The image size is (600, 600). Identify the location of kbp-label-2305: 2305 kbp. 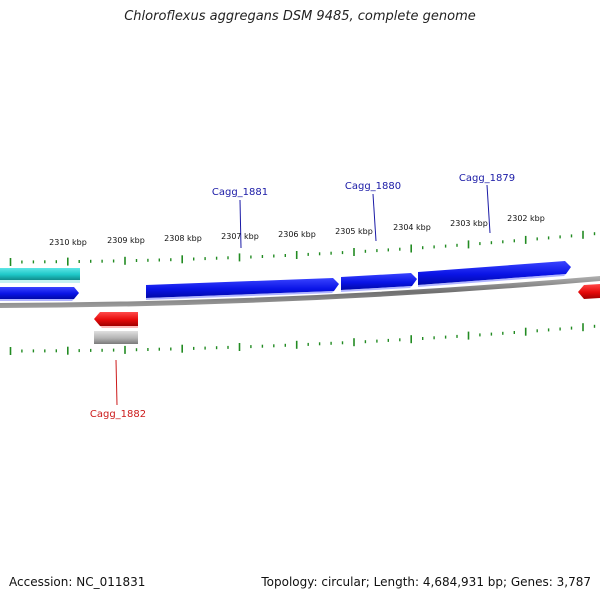
(354, 231).